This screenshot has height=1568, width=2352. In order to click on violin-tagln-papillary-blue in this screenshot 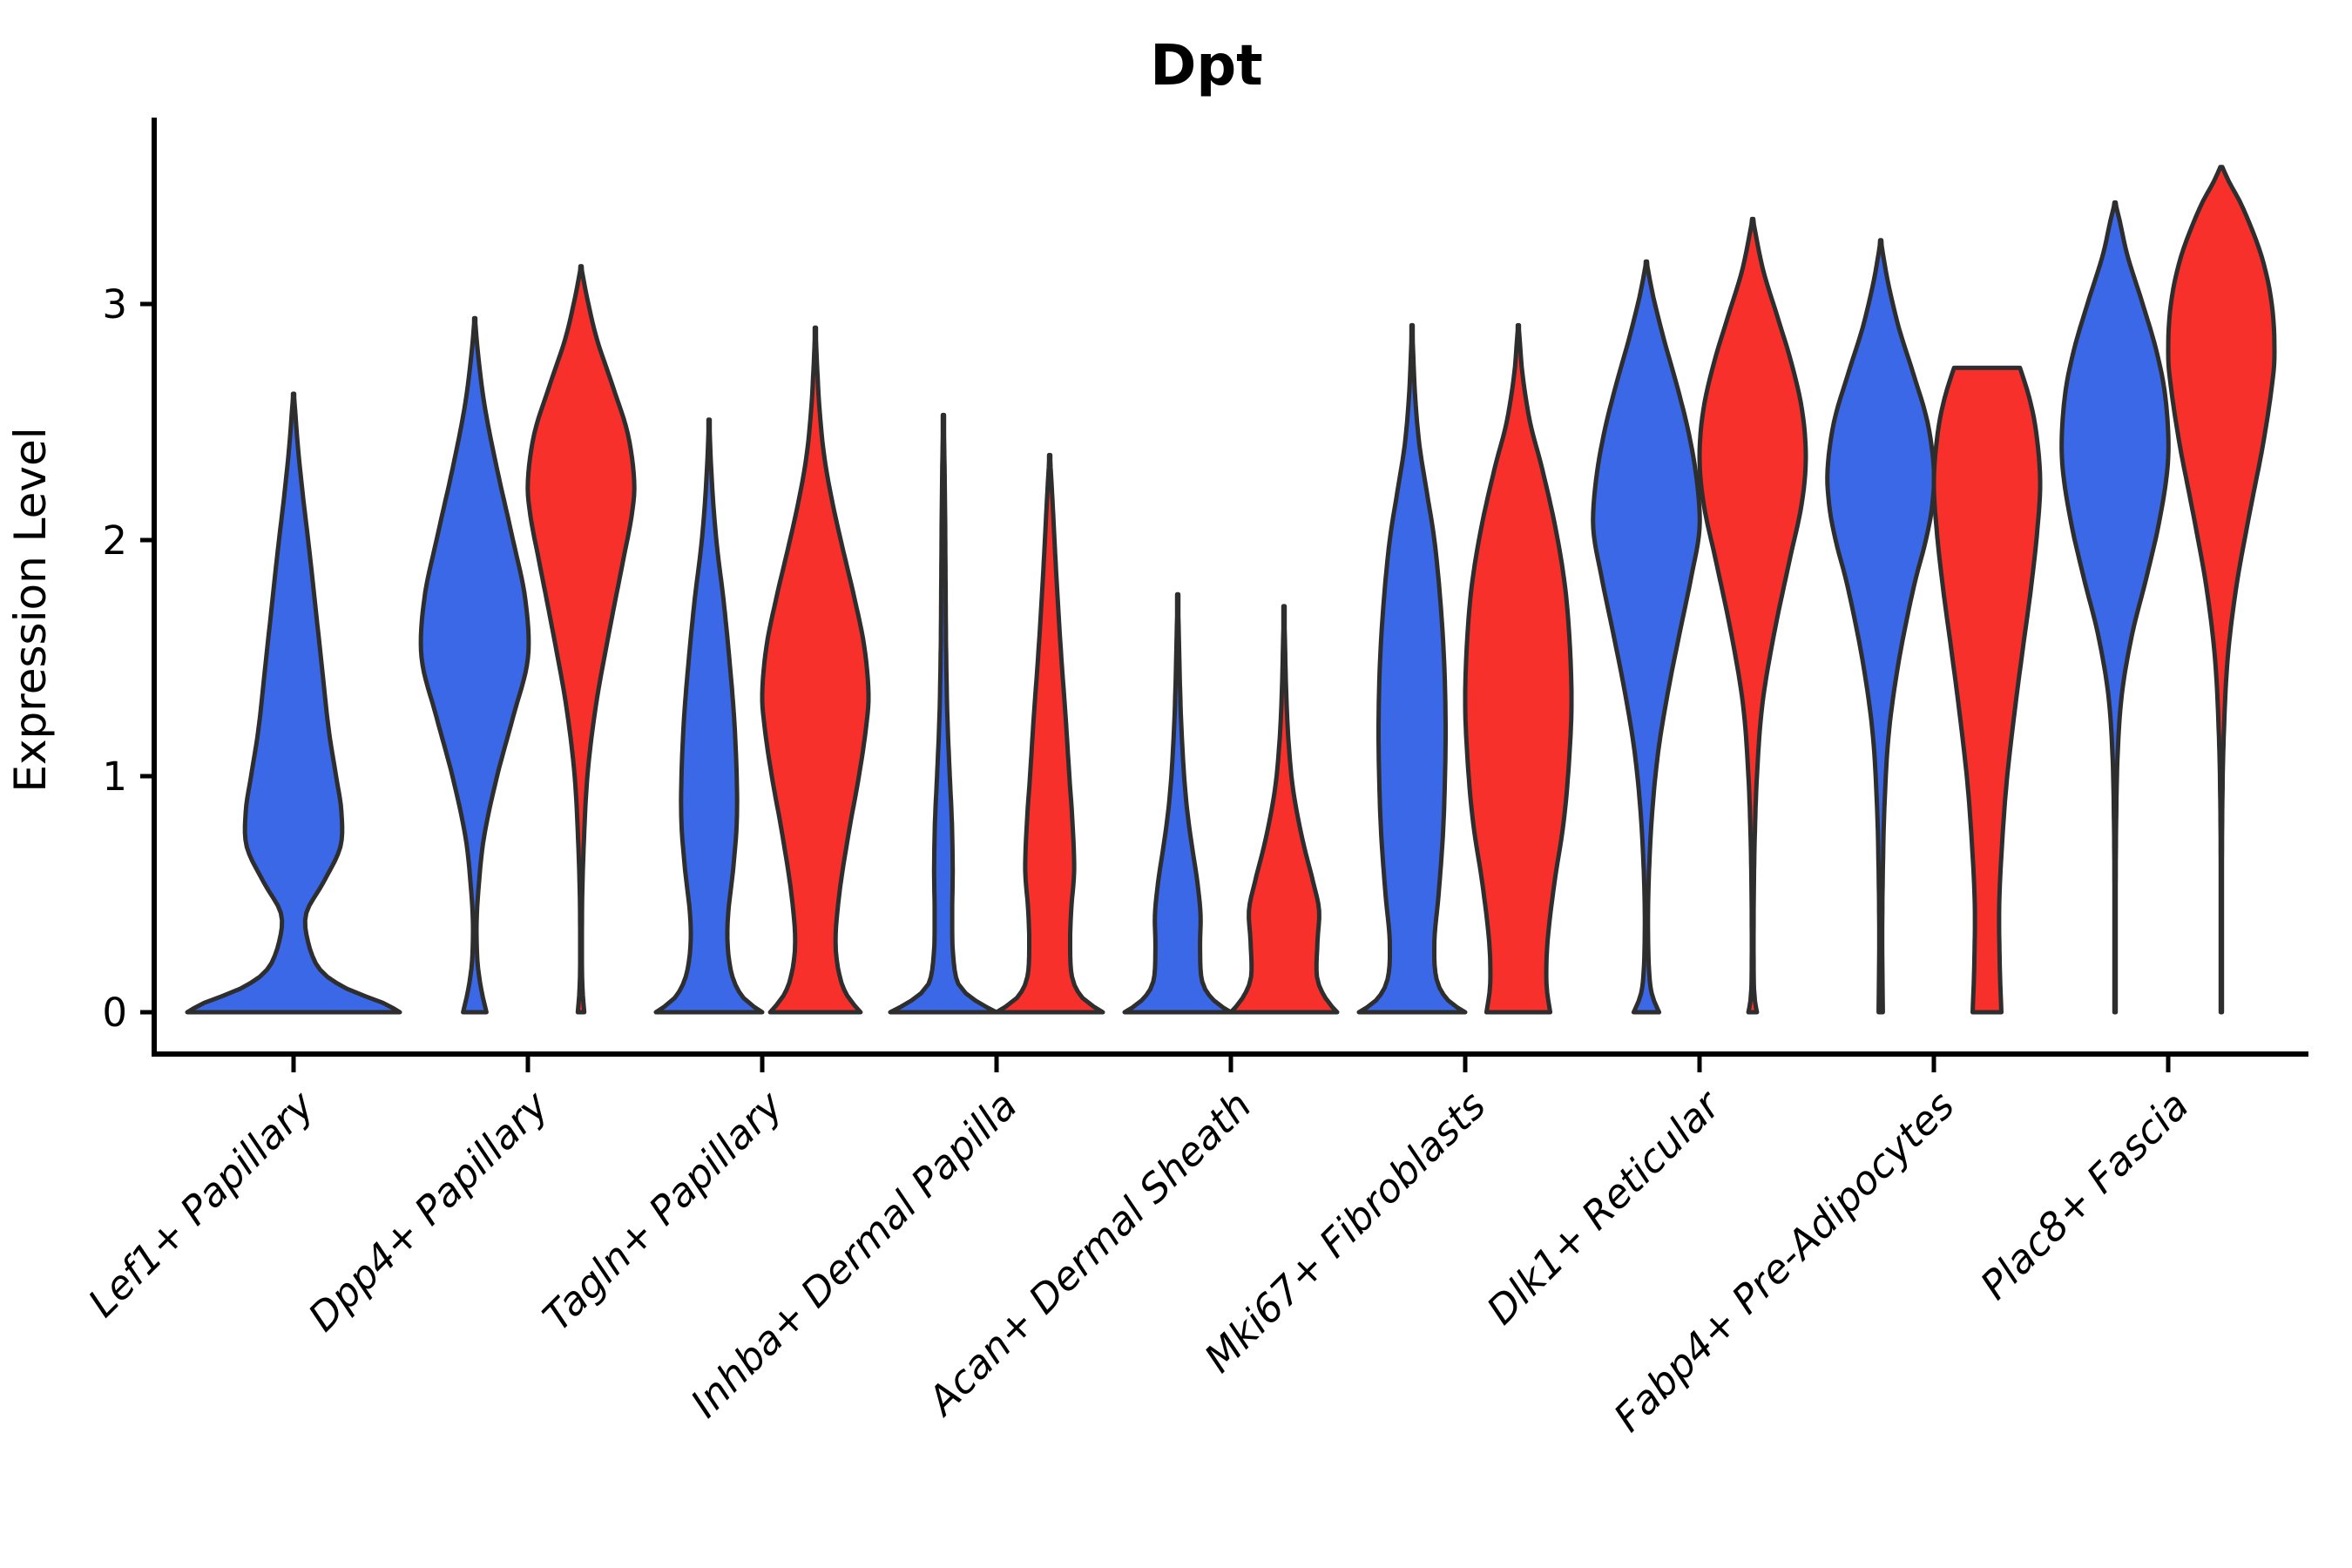, I will do `click(709, 716)`.